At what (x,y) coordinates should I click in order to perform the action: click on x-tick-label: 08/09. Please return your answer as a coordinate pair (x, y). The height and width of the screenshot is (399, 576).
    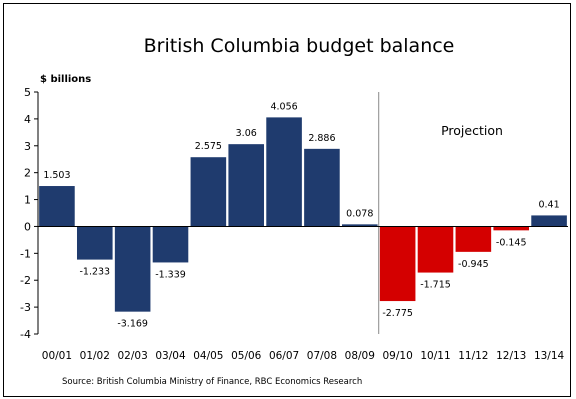
    Looking at the image, I should click on (360, 356).